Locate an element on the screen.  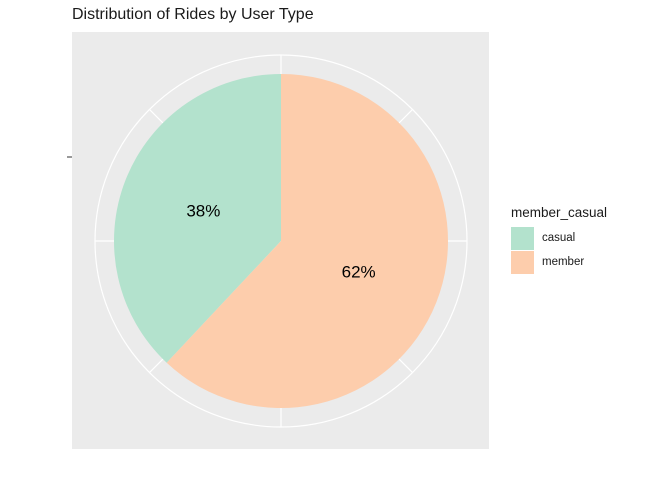
slice-label-member: 62% is located at coordinates (359, 272).